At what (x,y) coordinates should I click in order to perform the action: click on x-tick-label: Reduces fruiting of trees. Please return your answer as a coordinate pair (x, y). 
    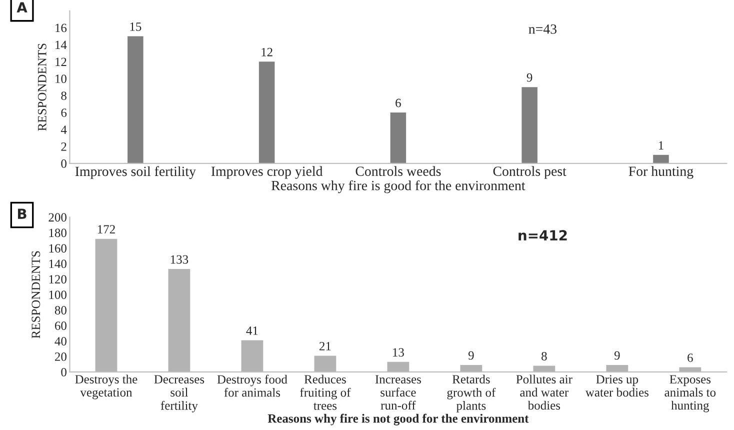
    Looking at the image, I should click on (325, 392).